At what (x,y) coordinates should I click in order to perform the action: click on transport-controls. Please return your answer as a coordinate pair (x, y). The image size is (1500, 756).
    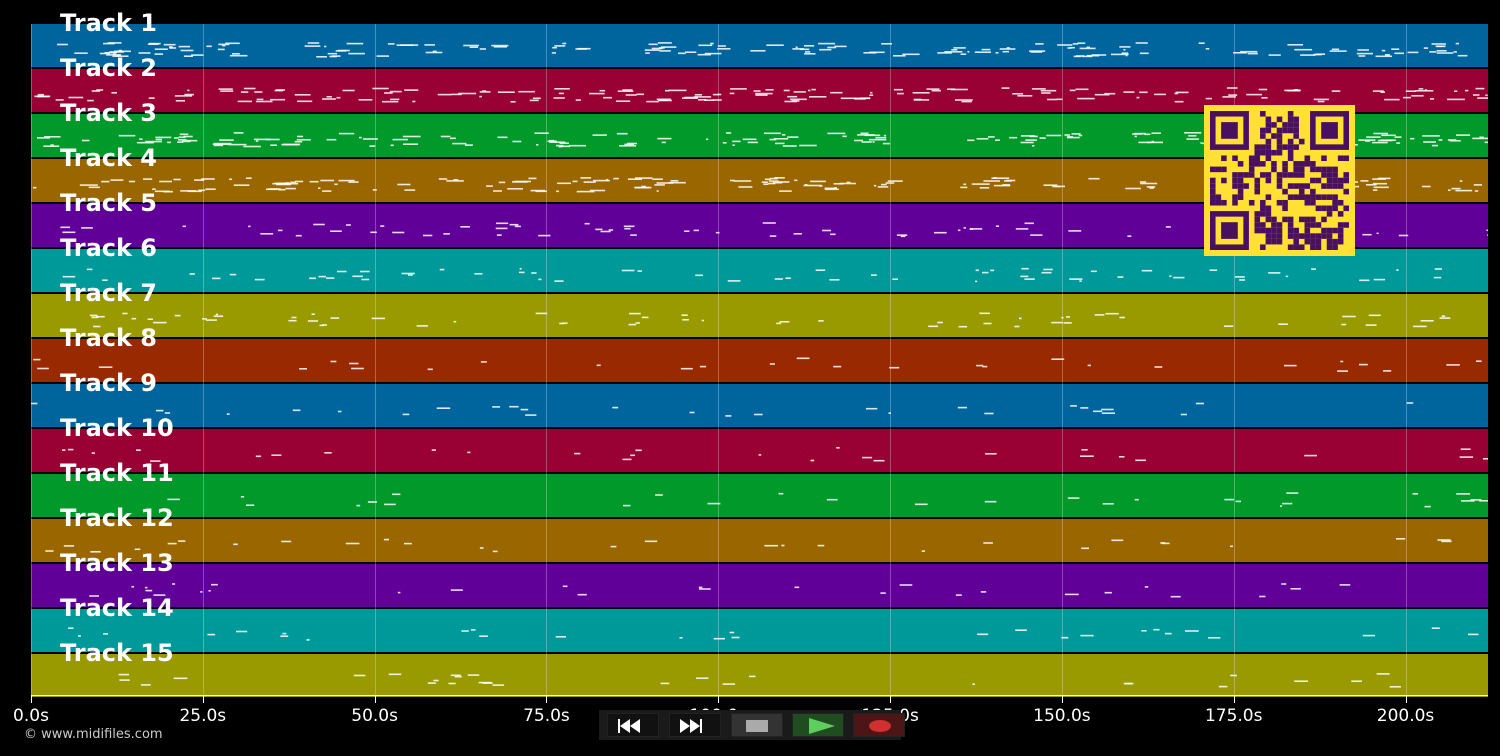
    Looking at the image, I should click on (752, 725).